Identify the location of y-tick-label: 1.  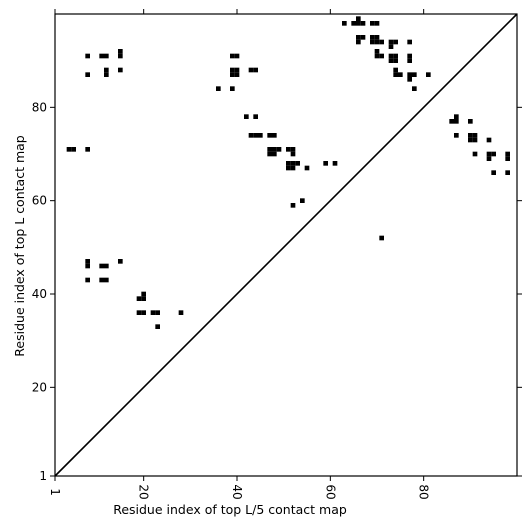
(43, 476).